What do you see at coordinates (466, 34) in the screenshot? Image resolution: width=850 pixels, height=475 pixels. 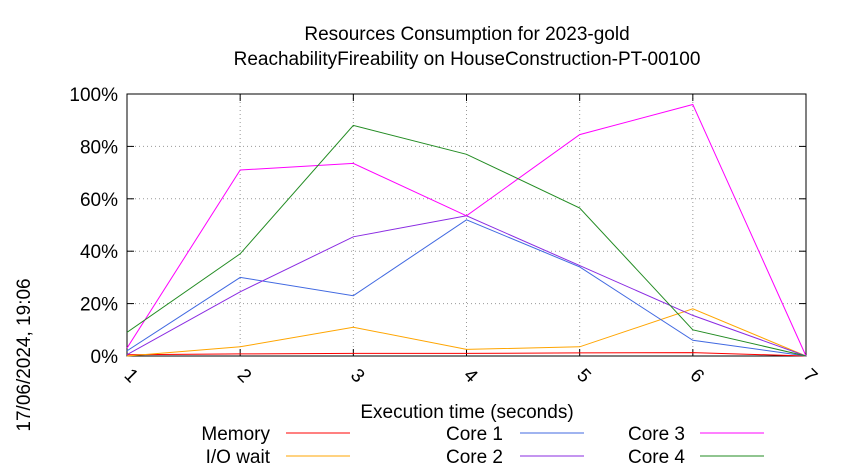 I see `chart-title-line1: Resources Consumption for 2023-gold` at bounding box center [466, 34].